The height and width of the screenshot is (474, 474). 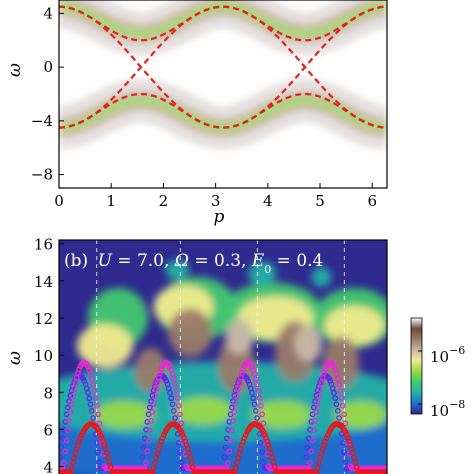 I want to click on colorbar-label-low: 10−8, so click(x=447, y=409).